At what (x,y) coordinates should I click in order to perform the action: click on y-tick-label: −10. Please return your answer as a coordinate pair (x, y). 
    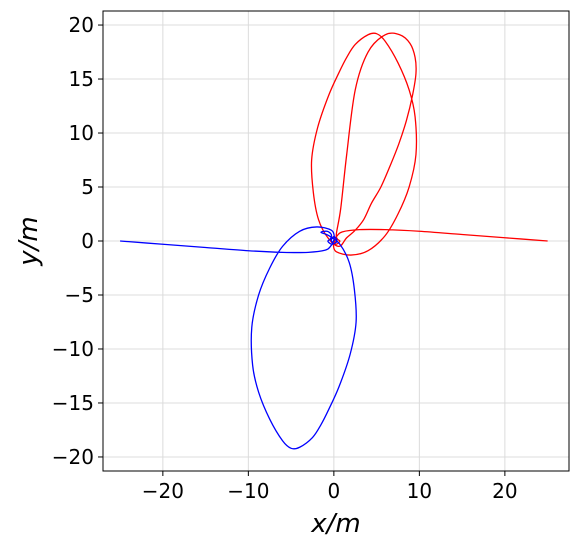
    Looking at the image, I should click on (73, 349).